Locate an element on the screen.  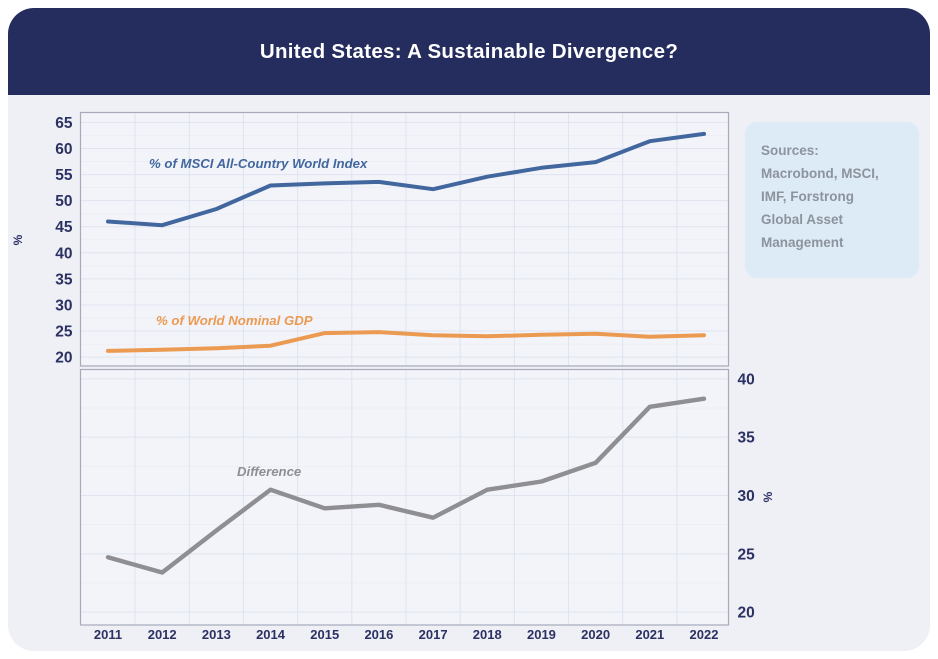
x-tick-label: 2018 is located at coordinates (487, 634).